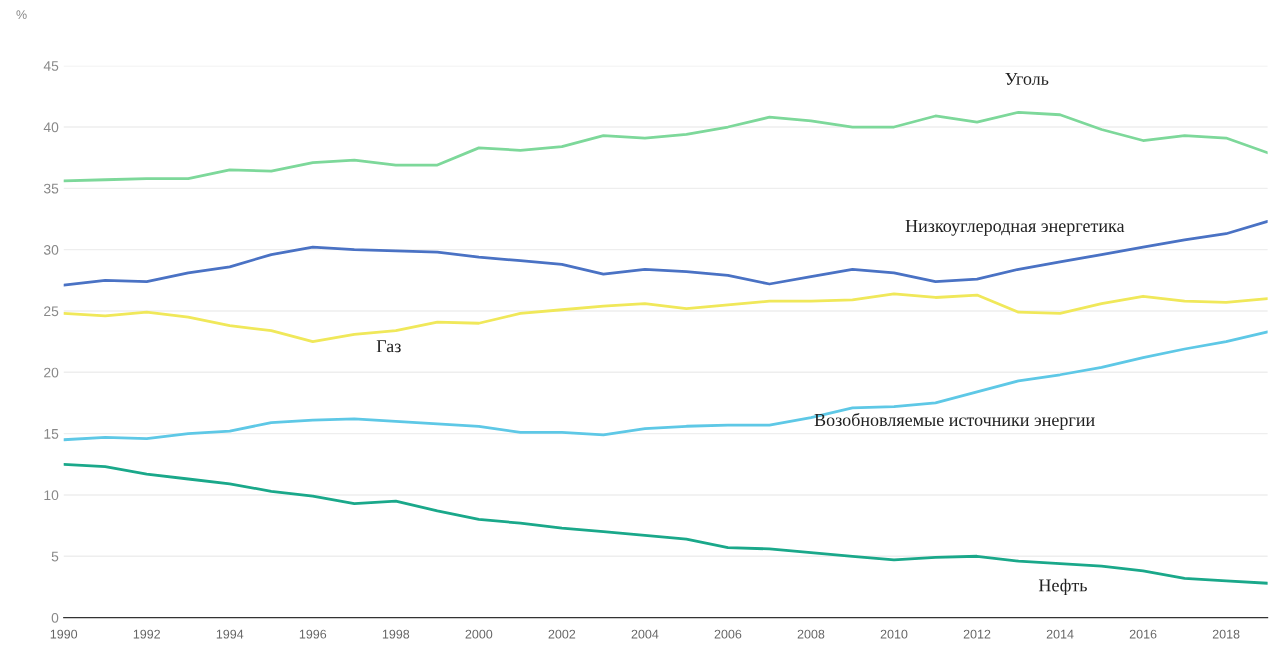  I want to click on y-tick-label: 40, so click(51, 127).